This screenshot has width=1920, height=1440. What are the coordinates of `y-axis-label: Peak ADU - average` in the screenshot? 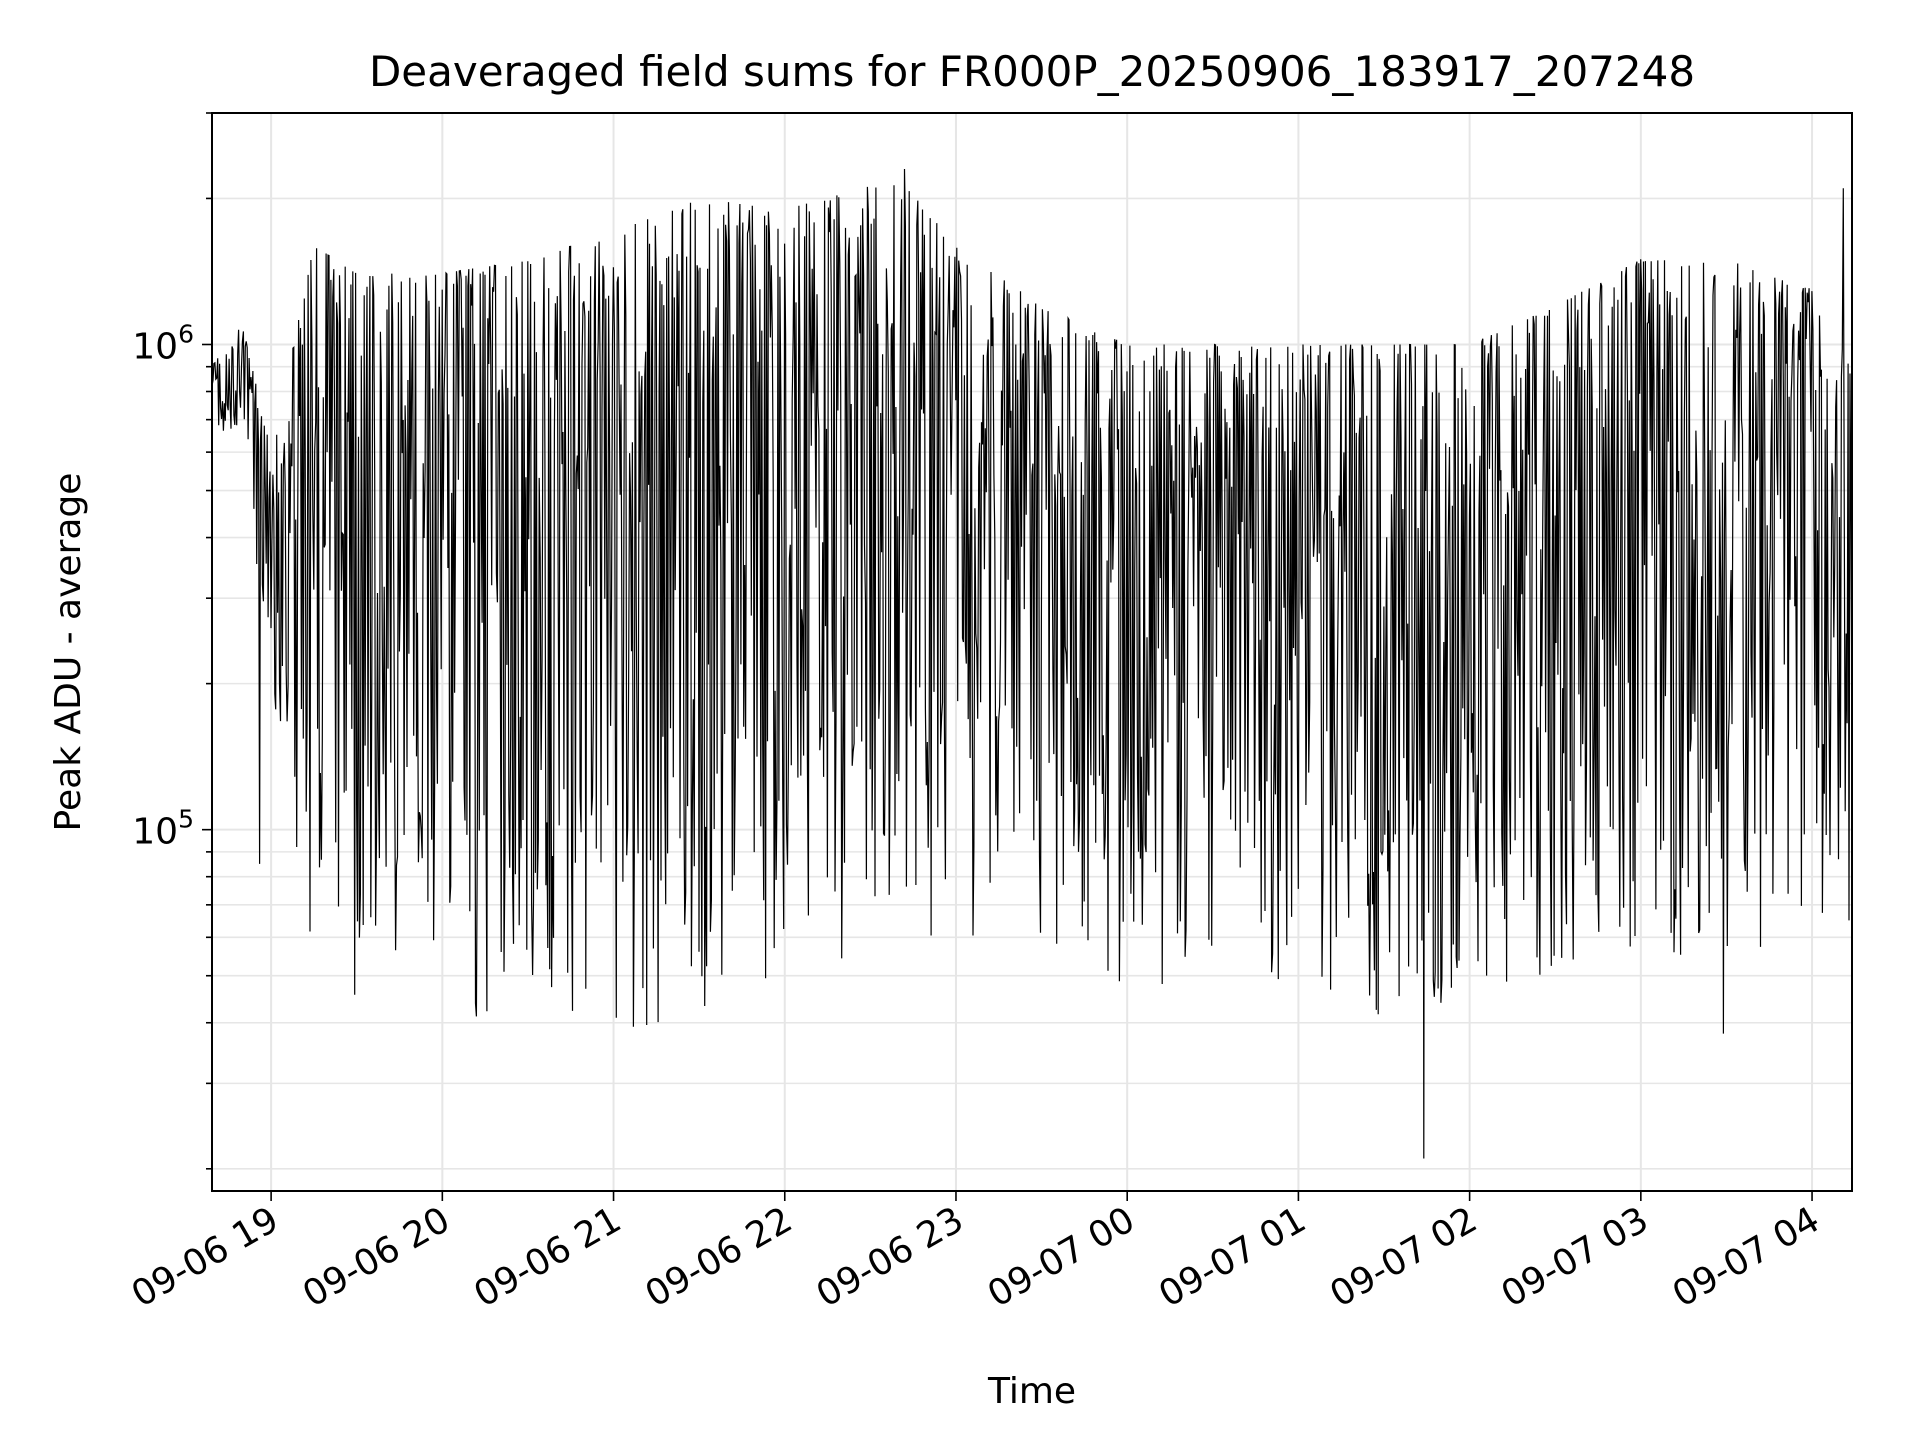 It's located at (68, 652).